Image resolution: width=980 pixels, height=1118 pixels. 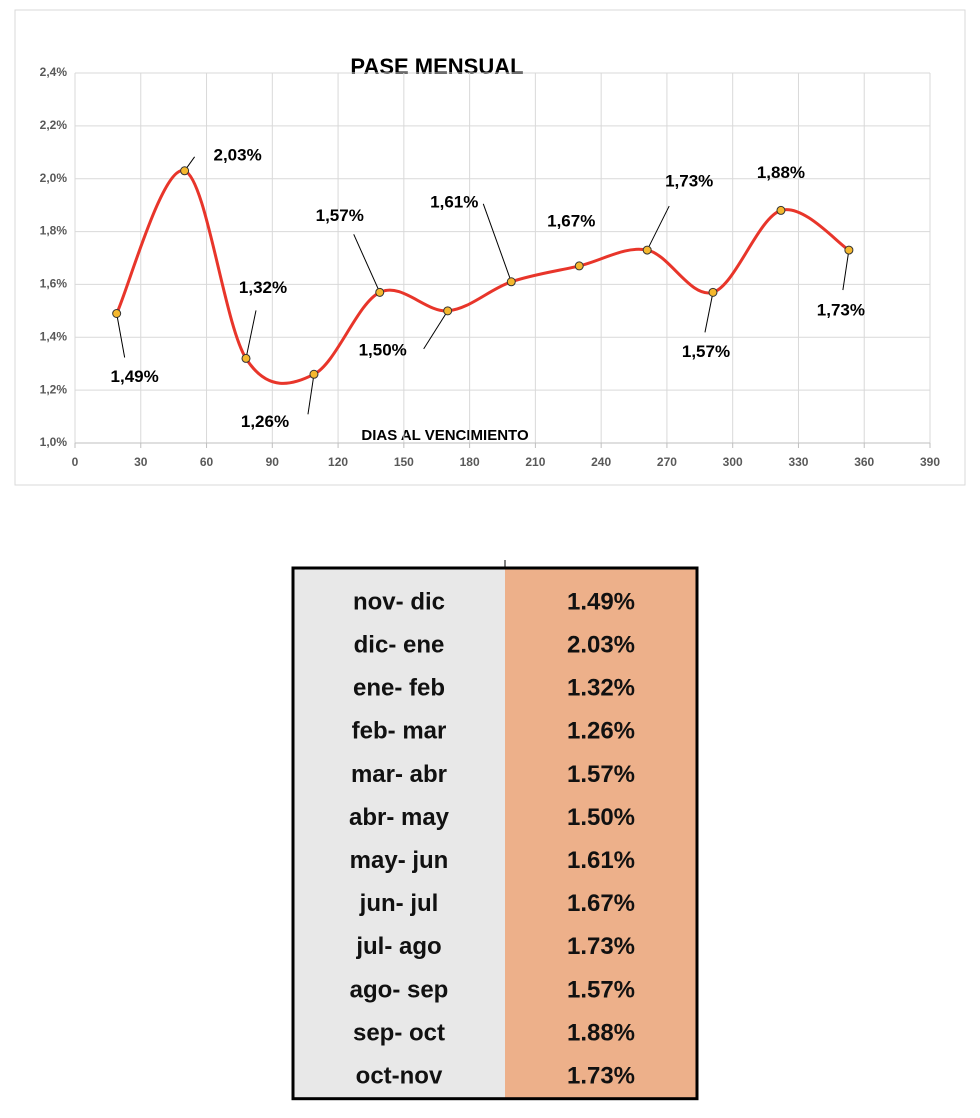 What do you see at coordinates (273, 462) in the screenshot?
I see `x-tick-label: 90` at bounding box center [273, 462].